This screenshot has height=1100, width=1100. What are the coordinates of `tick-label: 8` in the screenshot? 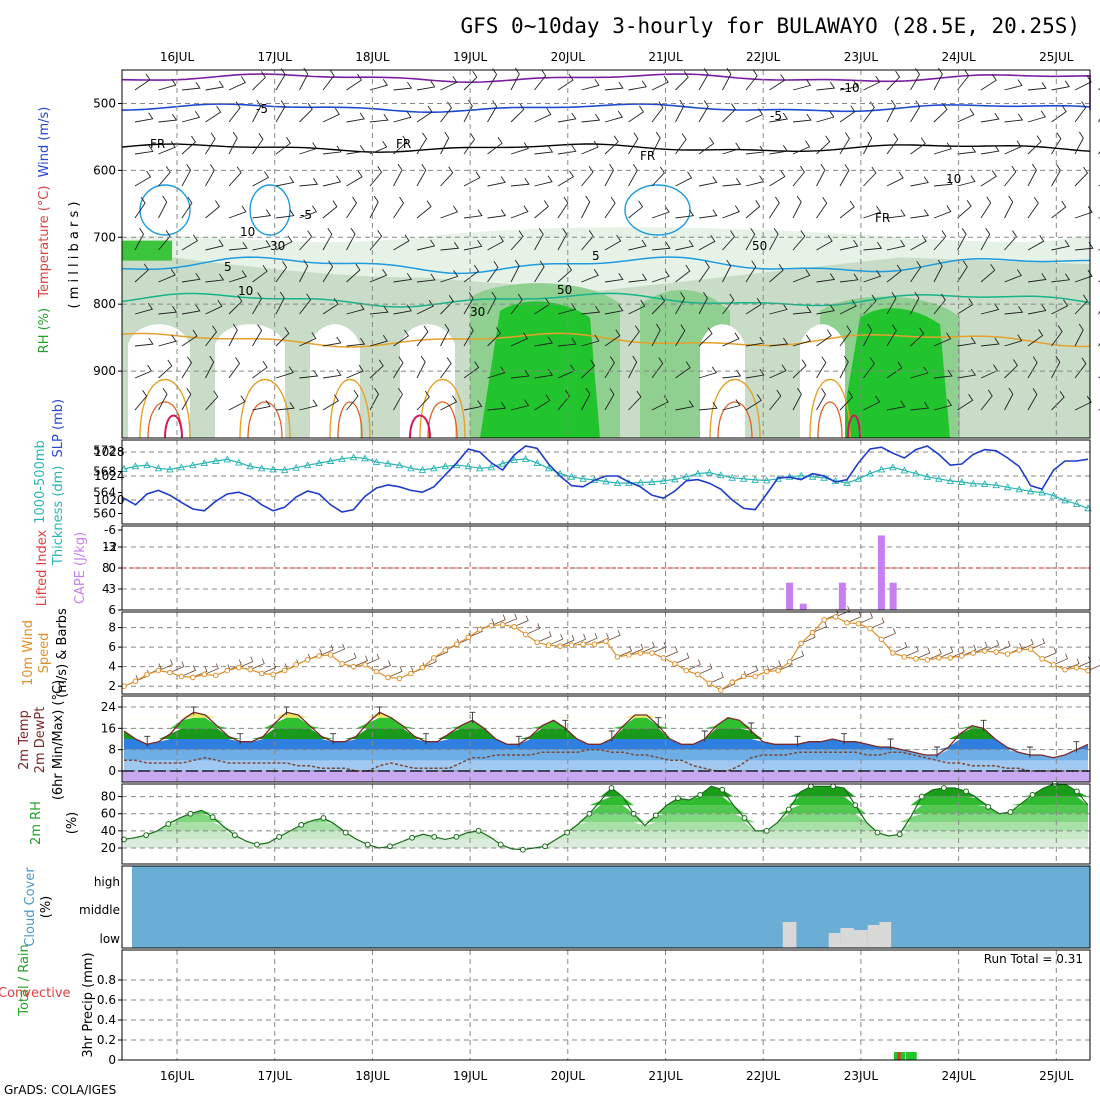 It's located at (106, 568).